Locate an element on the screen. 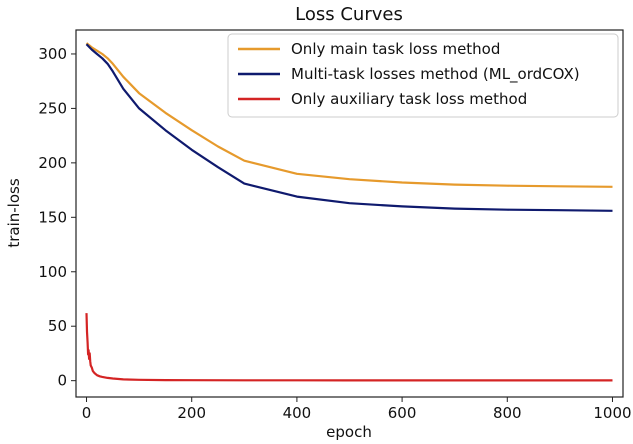  legend-label-3: Only auxiliary task loss method is located at coordinates (409, 99).